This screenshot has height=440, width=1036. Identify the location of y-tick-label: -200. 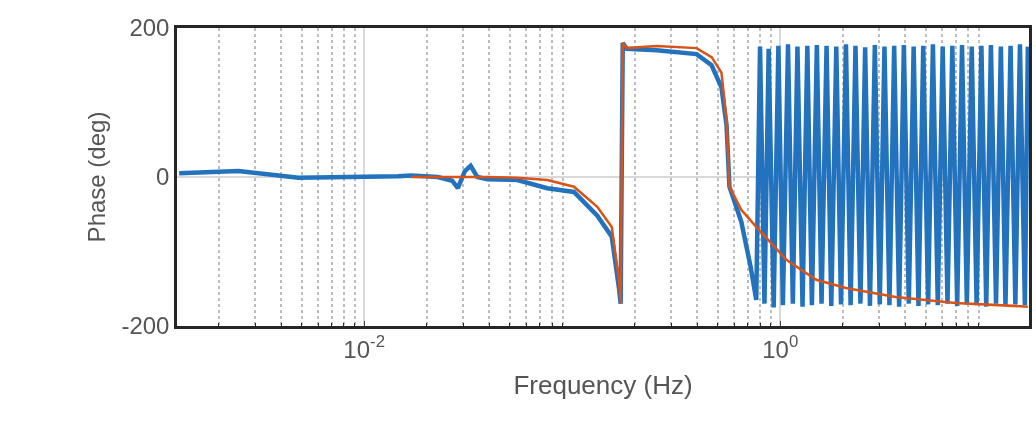
(145, 326).